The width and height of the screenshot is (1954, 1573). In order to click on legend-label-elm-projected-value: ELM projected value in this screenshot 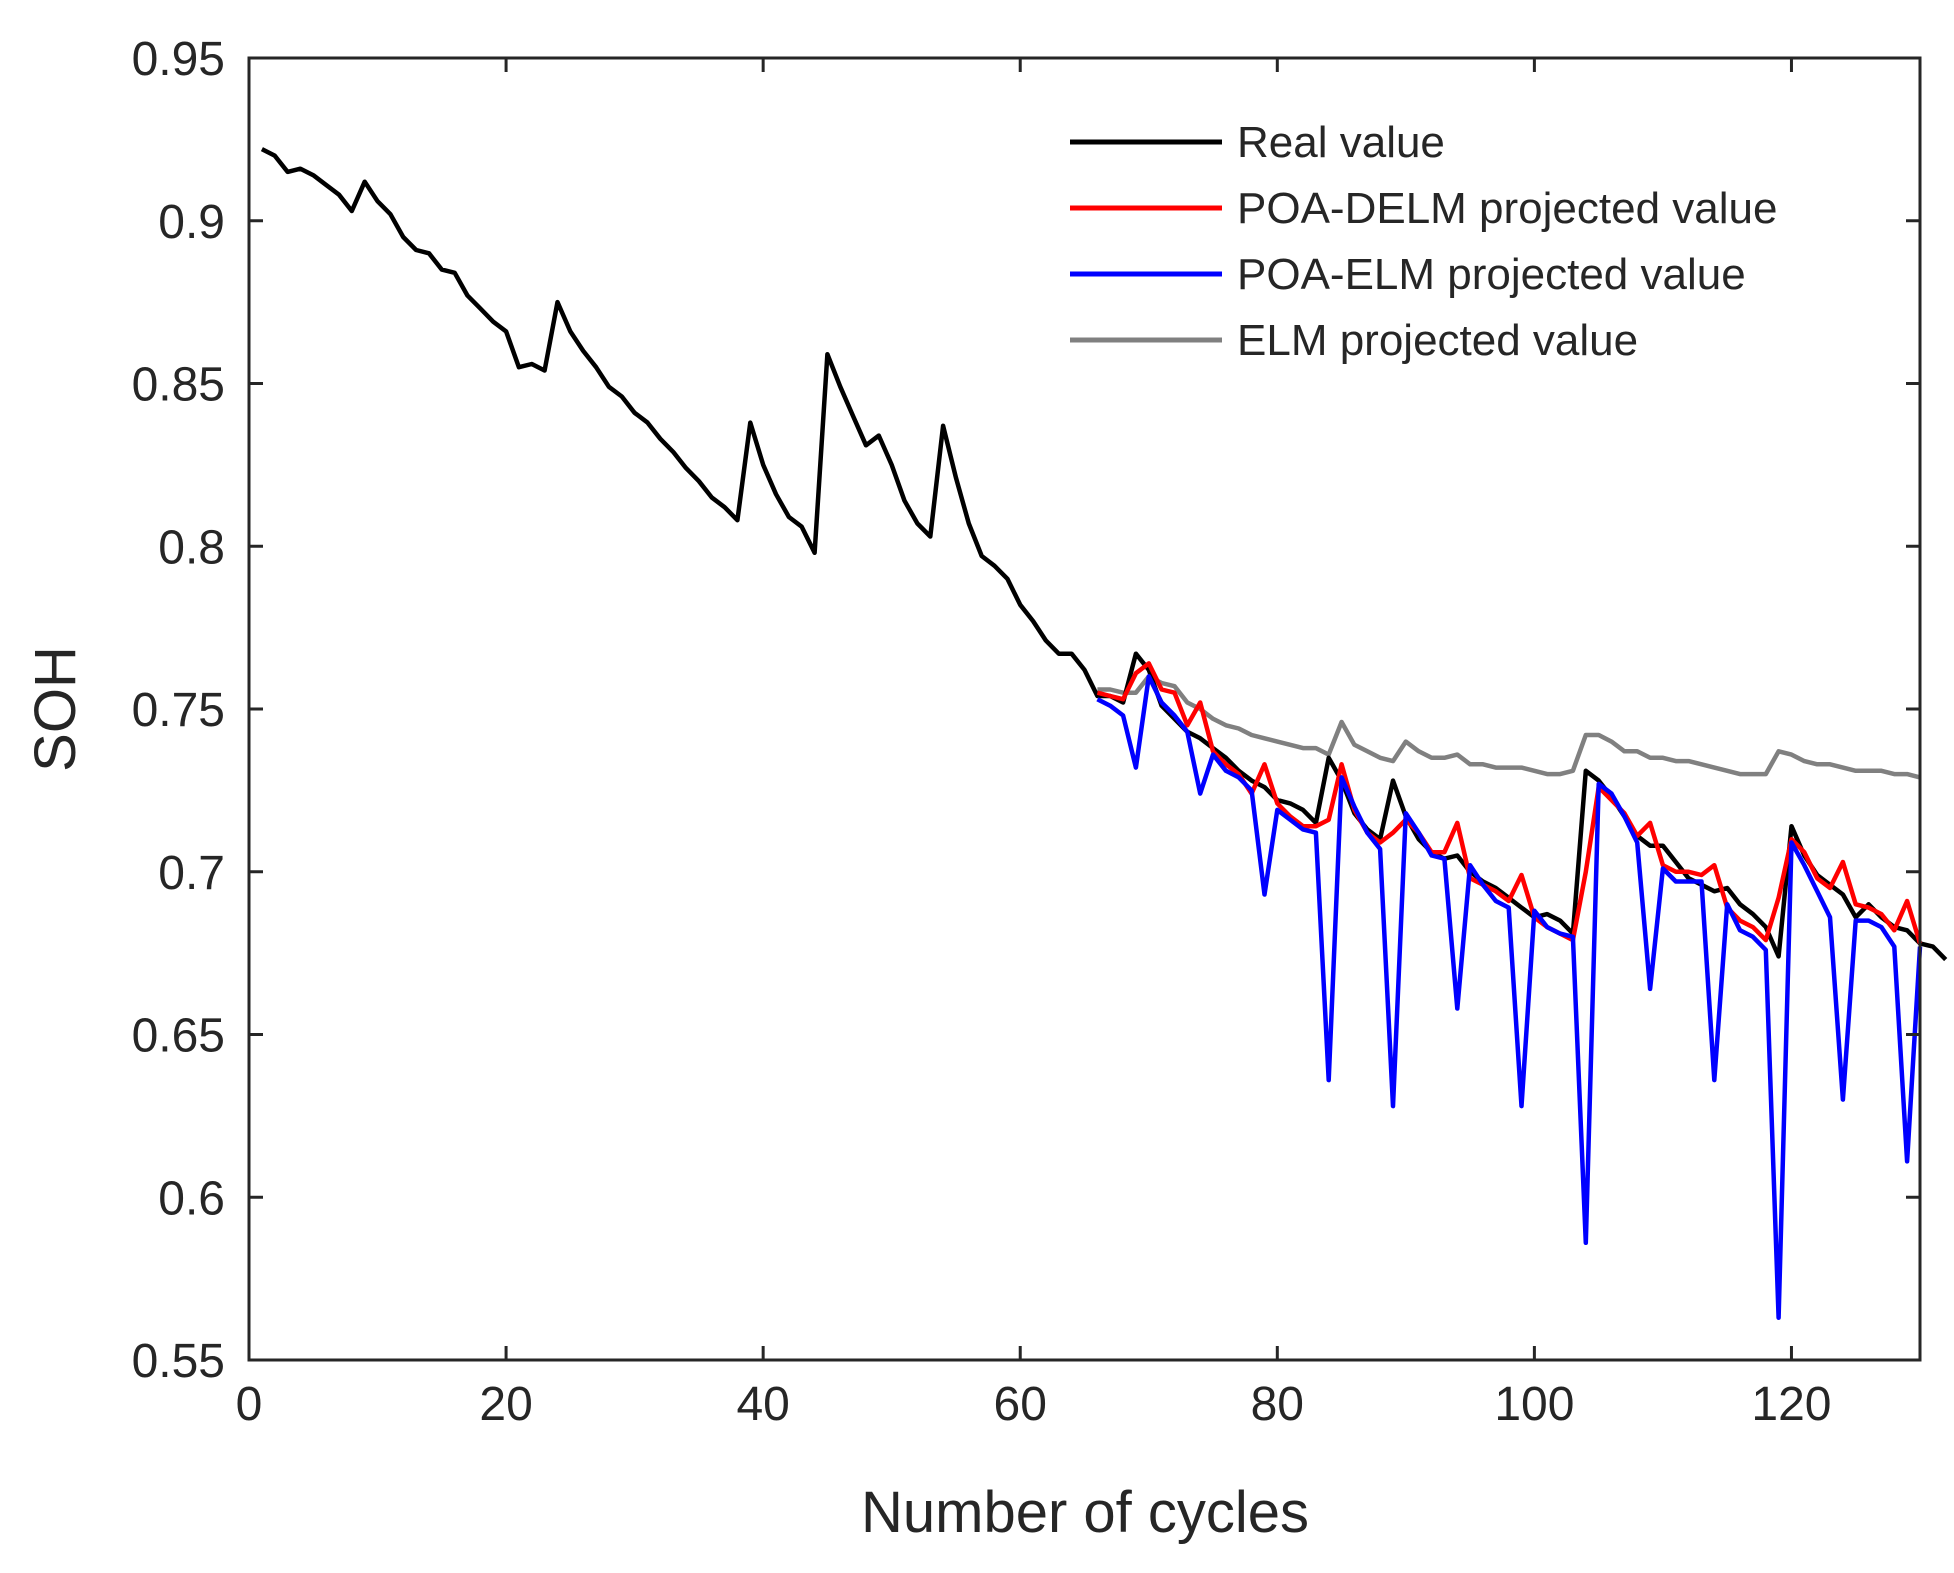, I will do `click(1437, 340)`.